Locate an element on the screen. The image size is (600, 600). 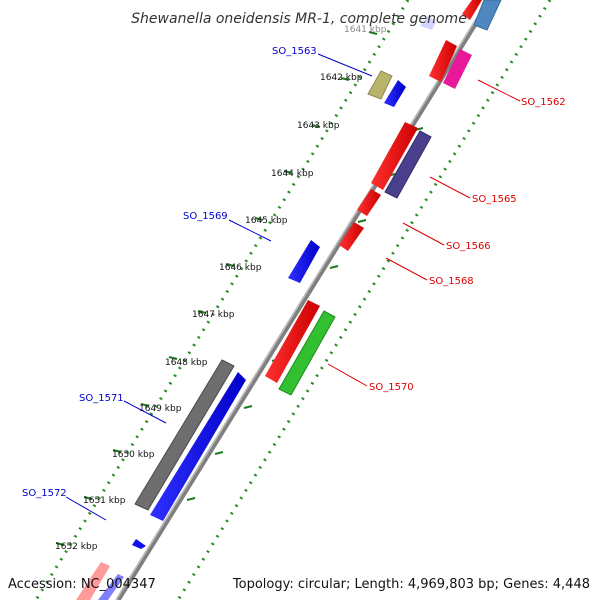
gene-label-so-1570: SO_1570 is located at coordinates (391, 387).